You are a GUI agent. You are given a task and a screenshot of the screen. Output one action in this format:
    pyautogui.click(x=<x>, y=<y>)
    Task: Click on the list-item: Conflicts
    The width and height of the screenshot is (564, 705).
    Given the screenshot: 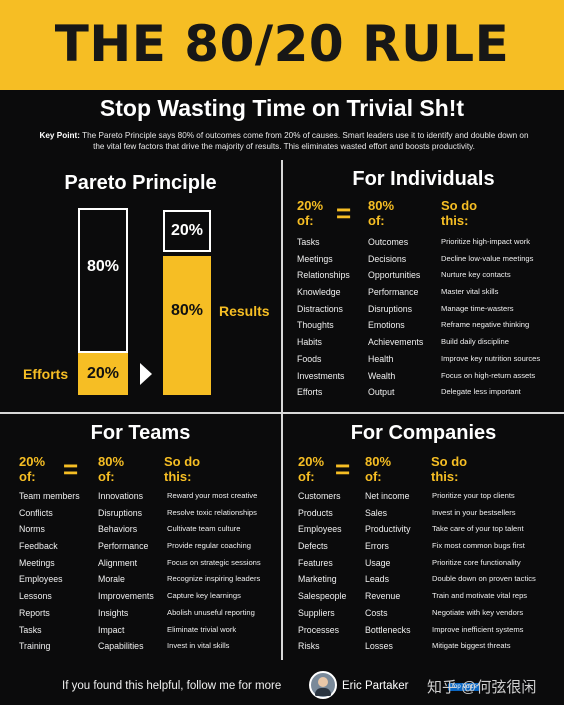 What is the action you would take?
    pyautogui.click(x=36, y=512)
    